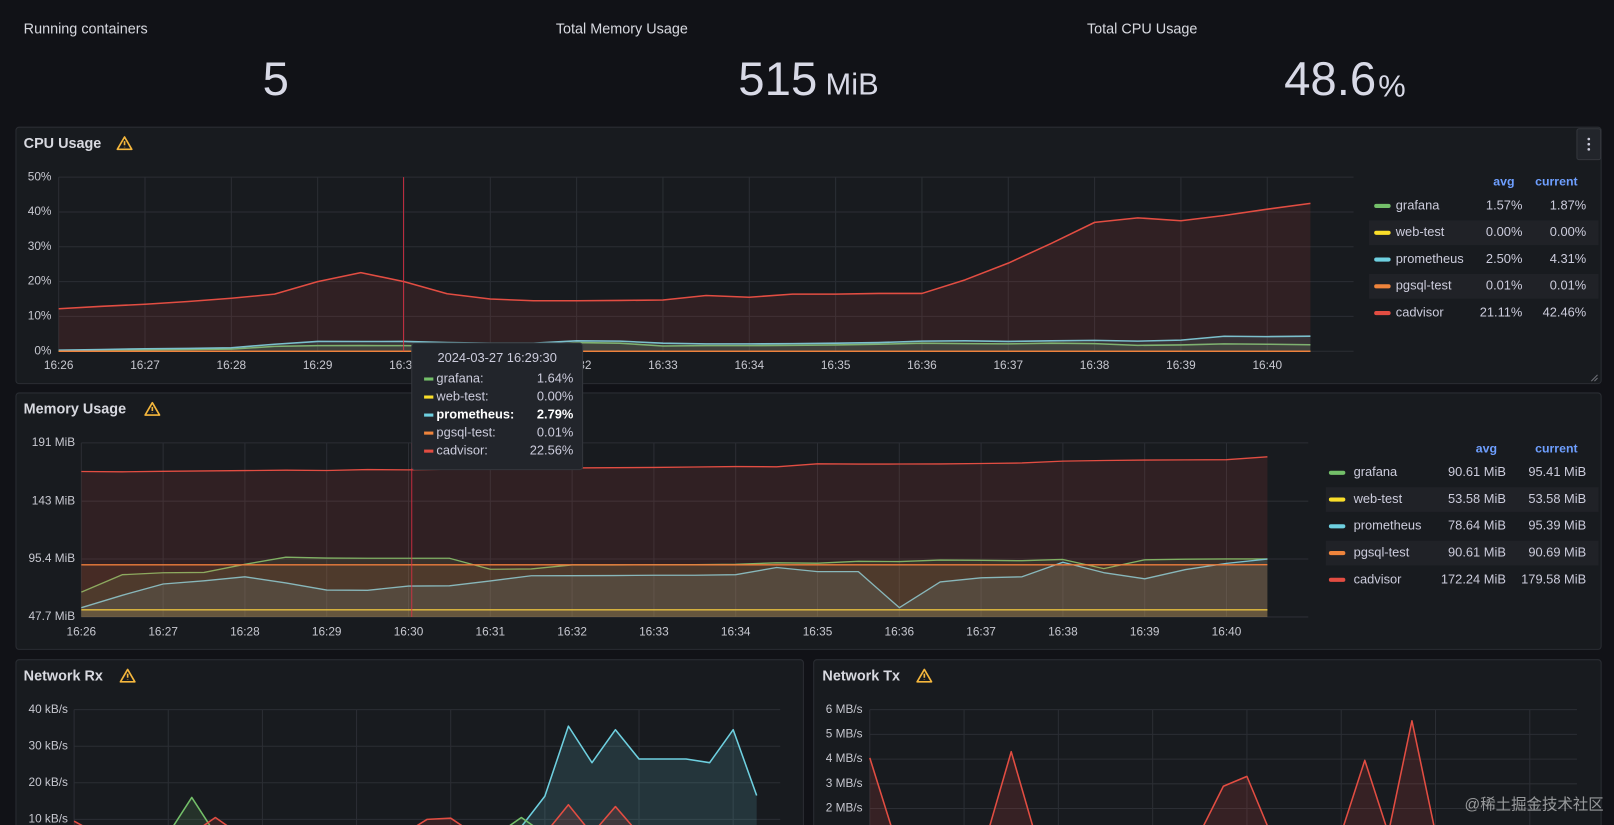 The height and width of the screenshot is (825, 1614). Describe the element at coordinates (327, 632) in the screenshot. I see `x-tick-label: 16:29` at that location.